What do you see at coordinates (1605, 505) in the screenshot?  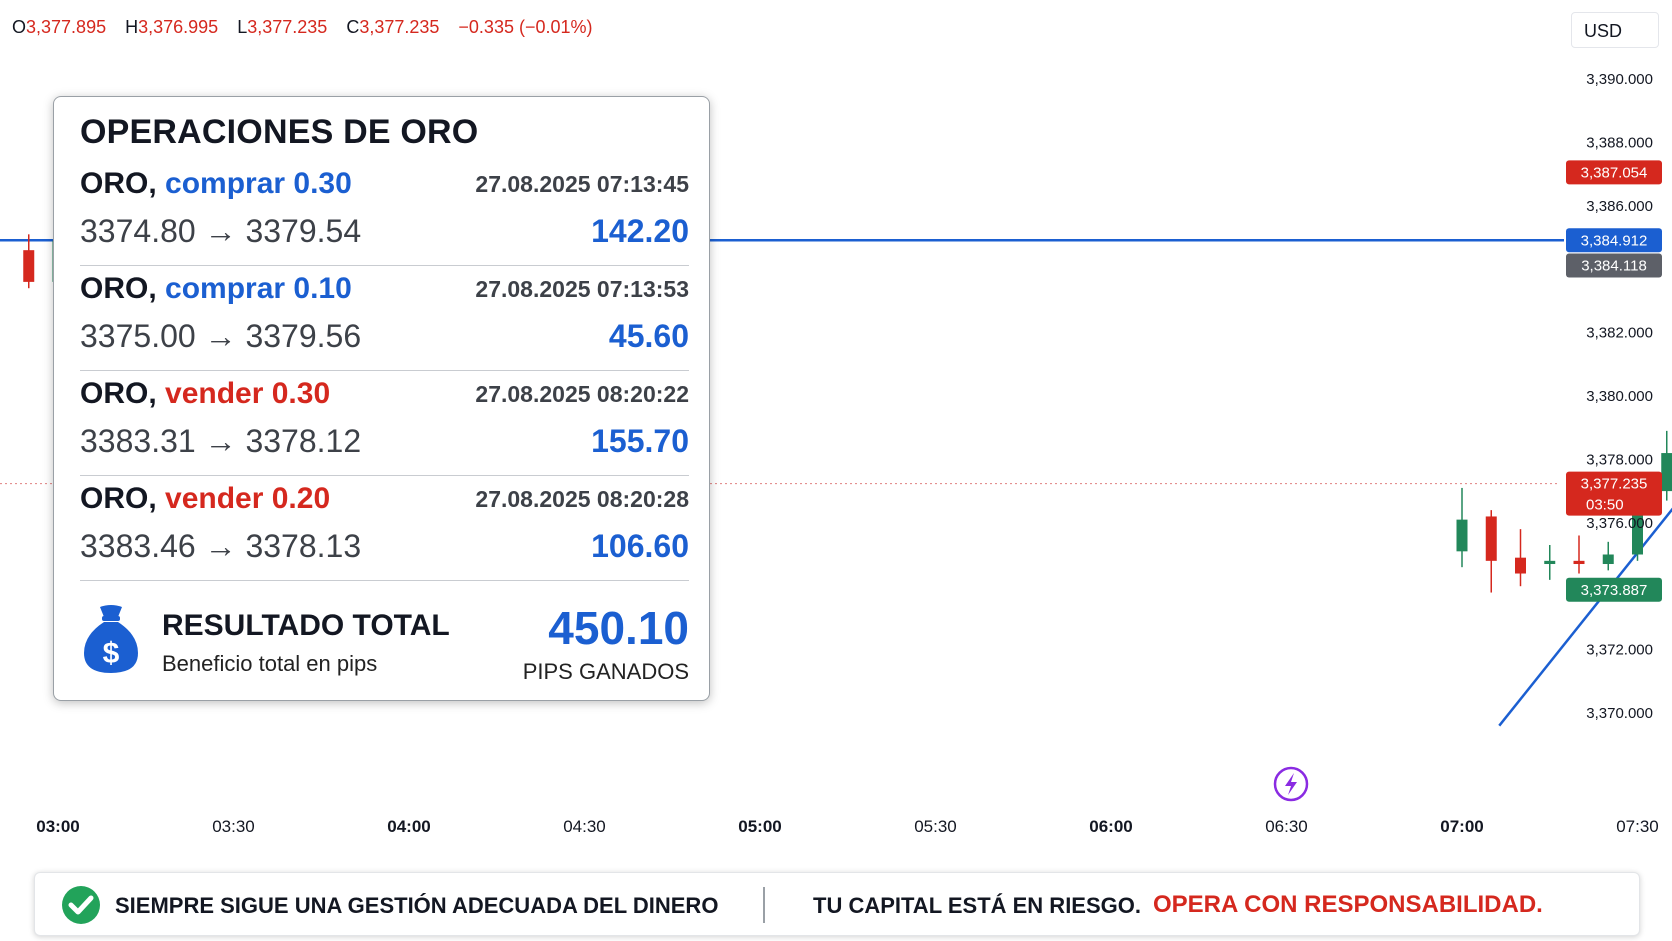 I see `price-tag-countdown: 03:50` at bounding box center [1605, 505].